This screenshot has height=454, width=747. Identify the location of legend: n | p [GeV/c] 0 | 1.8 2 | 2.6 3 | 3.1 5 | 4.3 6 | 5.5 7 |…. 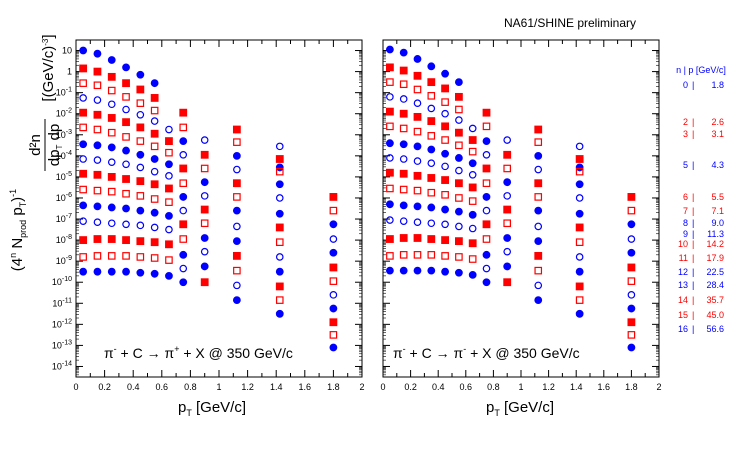
(701, 199).